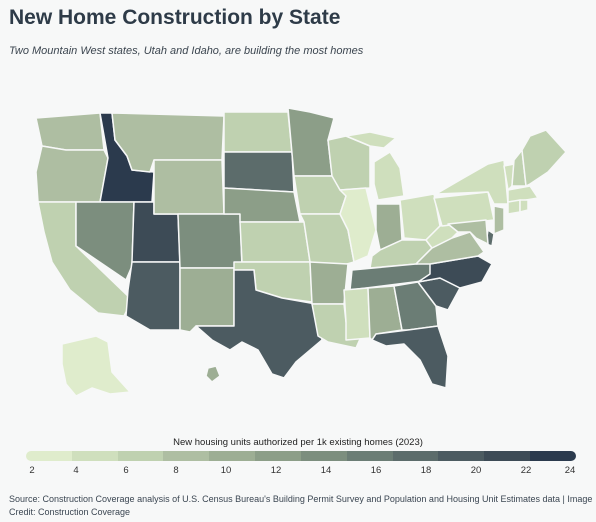 The width and height of the screenshot is (596, 522). What do you see at coordinates (410, 357) in the screenshot?
I see `state-FL` at bounding box center [410, 357].